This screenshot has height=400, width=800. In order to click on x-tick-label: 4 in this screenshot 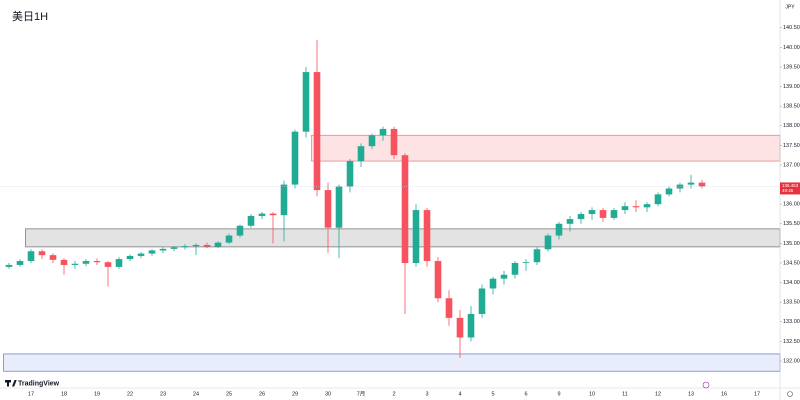, I will do `click(459, 394)`.